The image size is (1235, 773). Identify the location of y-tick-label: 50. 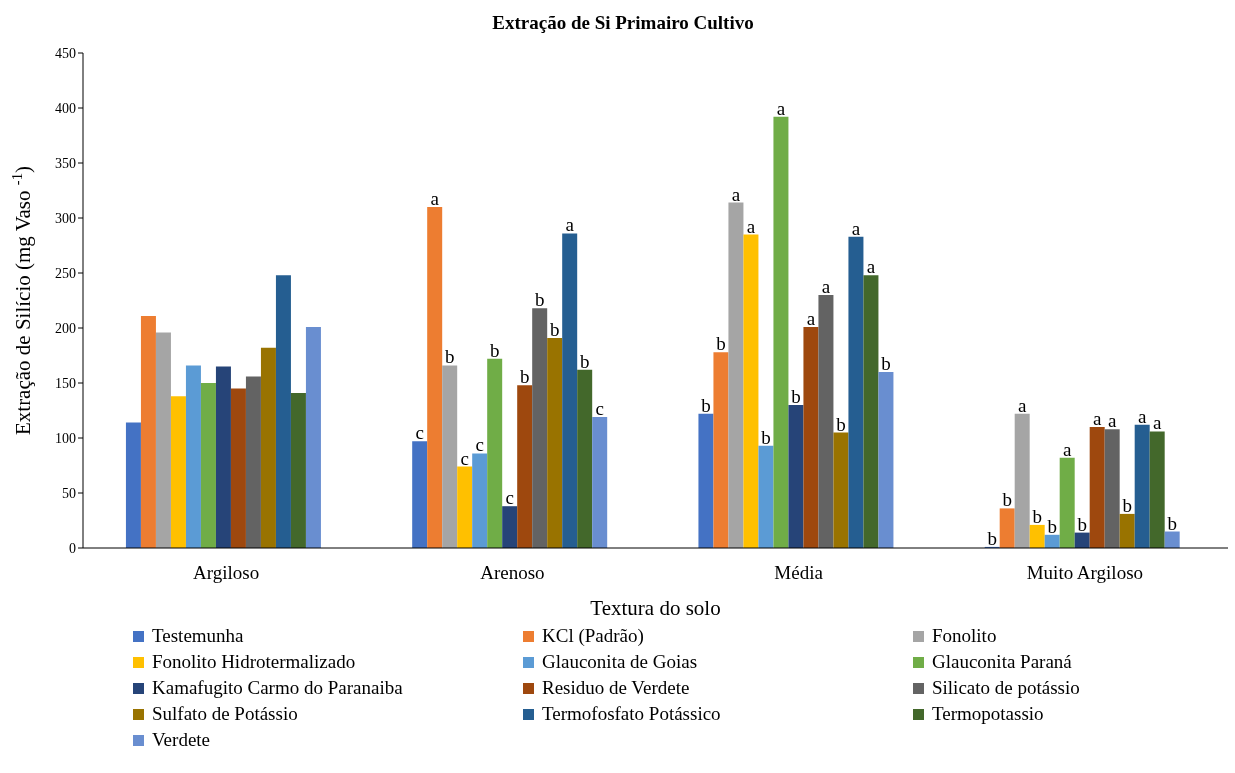
(69, 493).